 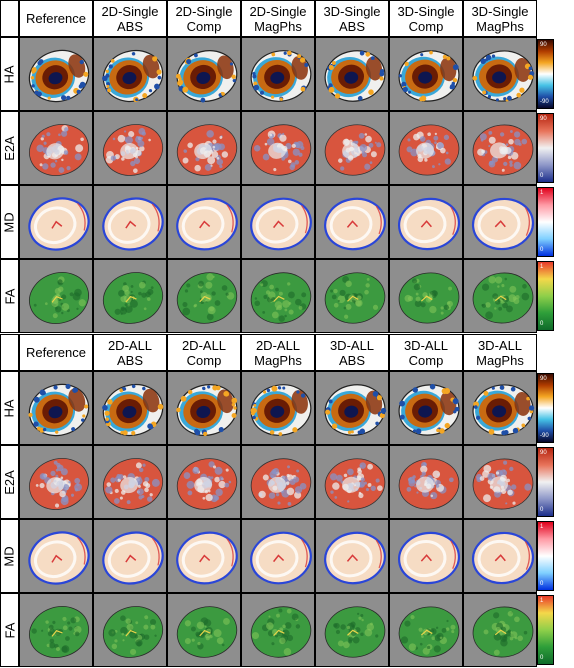 What do you see at coordinates (500, 18) in the screenshot?
I see `column-header: 3D-Single MagPhs` at bounding box center [500, 18].